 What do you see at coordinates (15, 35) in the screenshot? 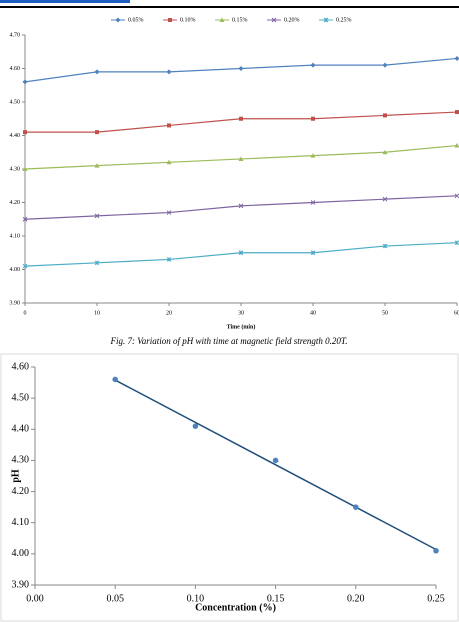
I see `y-tick-label: 4.70` at bounding box center [15, 35].